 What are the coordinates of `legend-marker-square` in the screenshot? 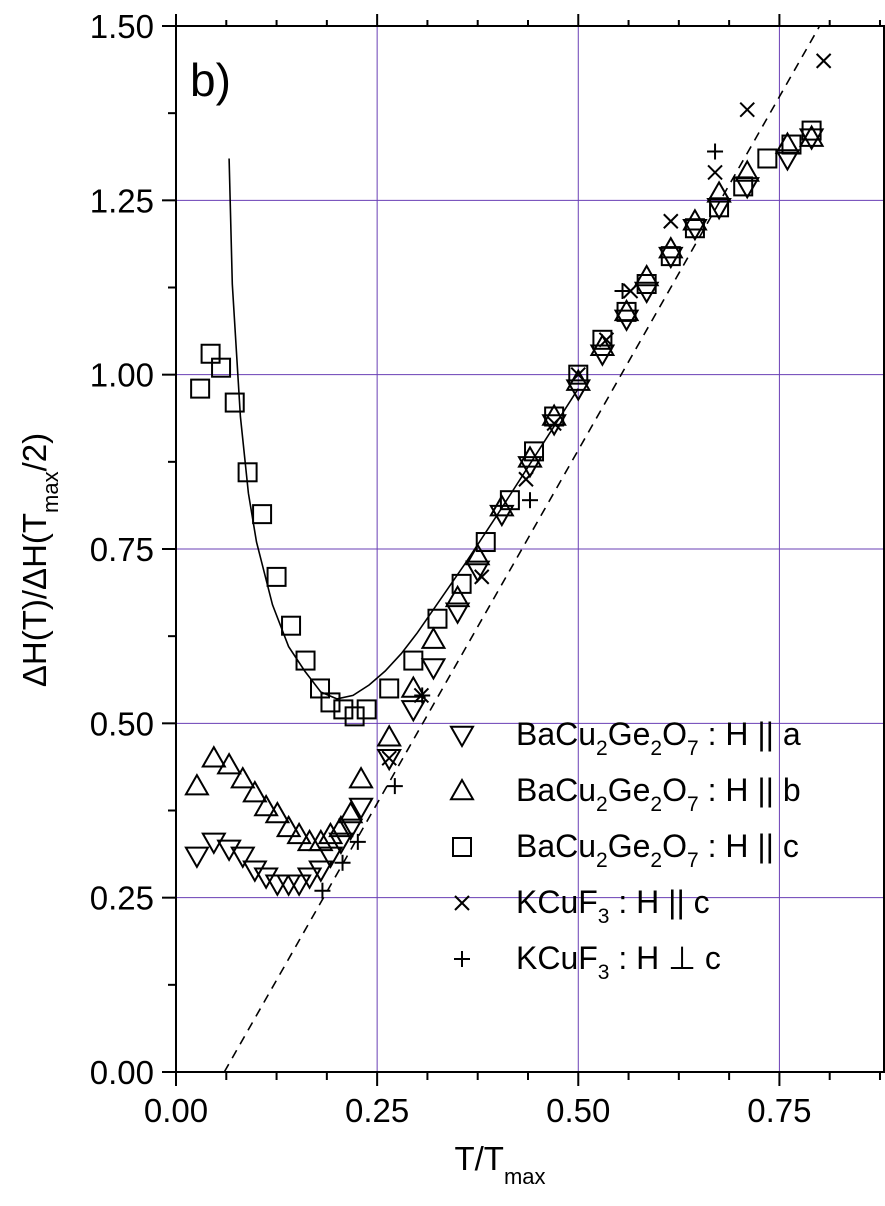 It's located at (462, 847).